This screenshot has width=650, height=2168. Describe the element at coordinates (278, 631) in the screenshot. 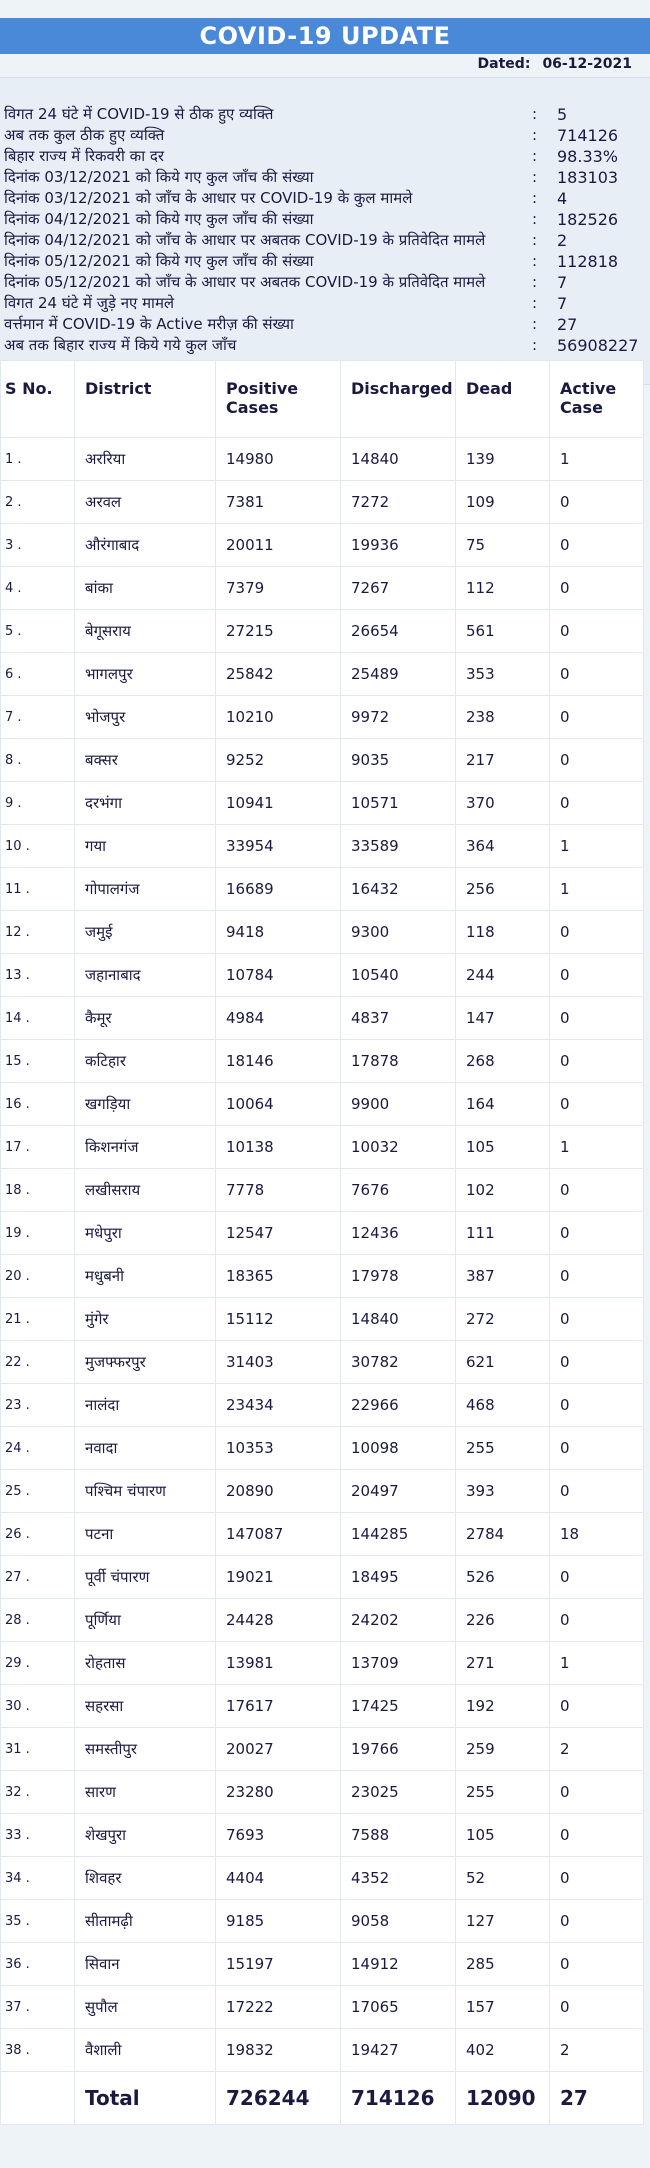

I see `positive-cases-cell: 27215` at that location.